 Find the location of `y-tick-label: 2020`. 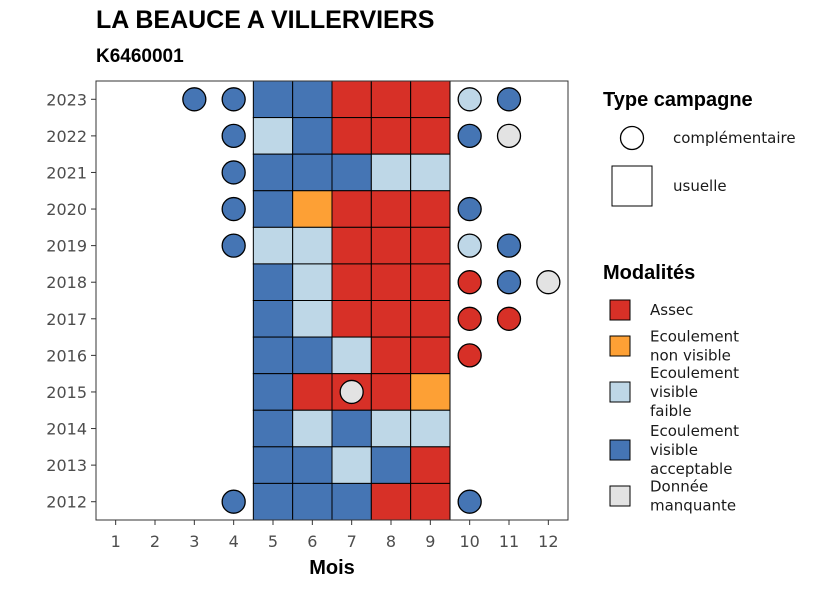

y-tick-label: 2020 is located at coordinates (66, 209).